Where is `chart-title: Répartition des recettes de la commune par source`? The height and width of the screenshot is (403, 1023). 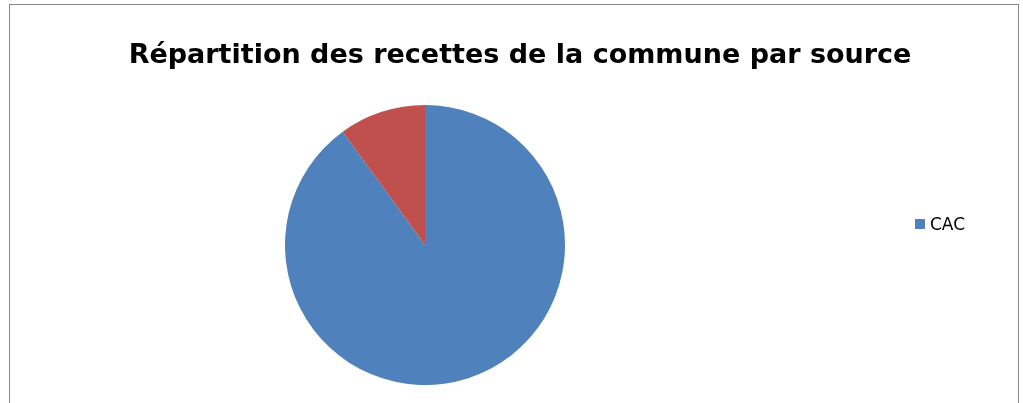 chart-title: Répartition des recettes de la commune par source is located at coordinates (520, 53).